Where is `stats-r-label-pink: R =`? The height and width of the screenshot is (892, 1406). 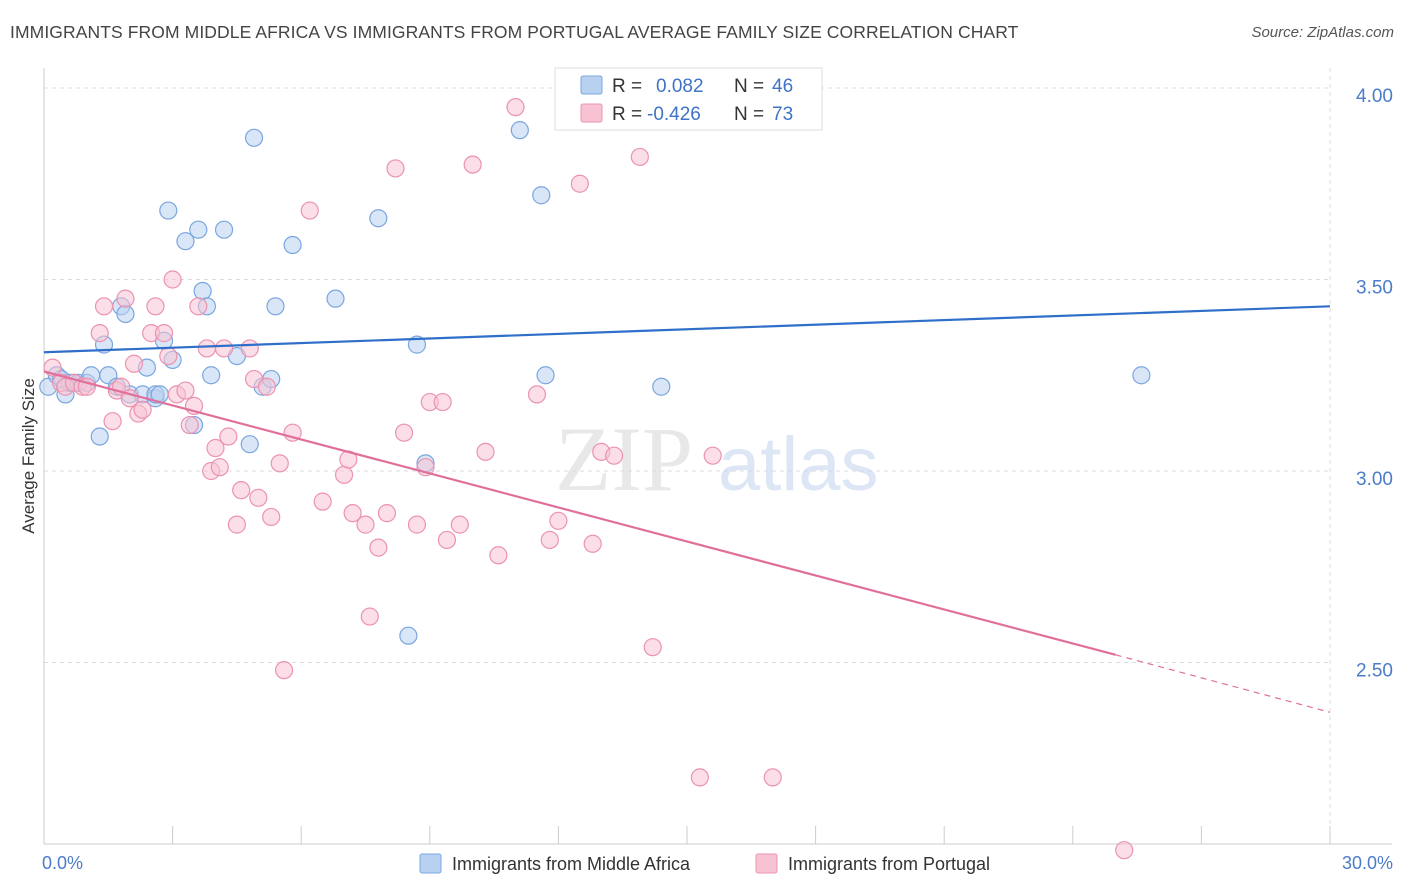 stats-r-label-pink: R = is located at coordinates (627, 114).